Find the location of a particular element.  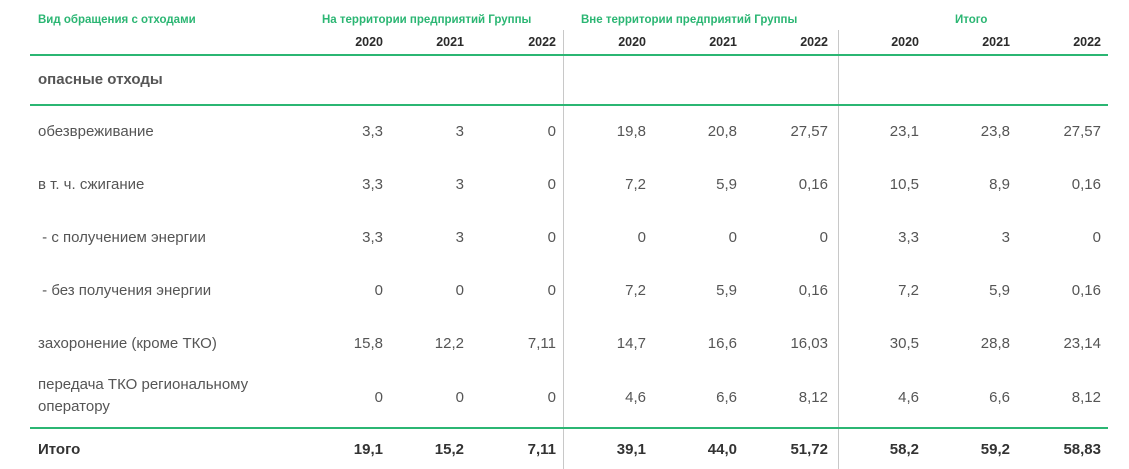

table-cell: 30,5 is located at coordinates (904, 343).